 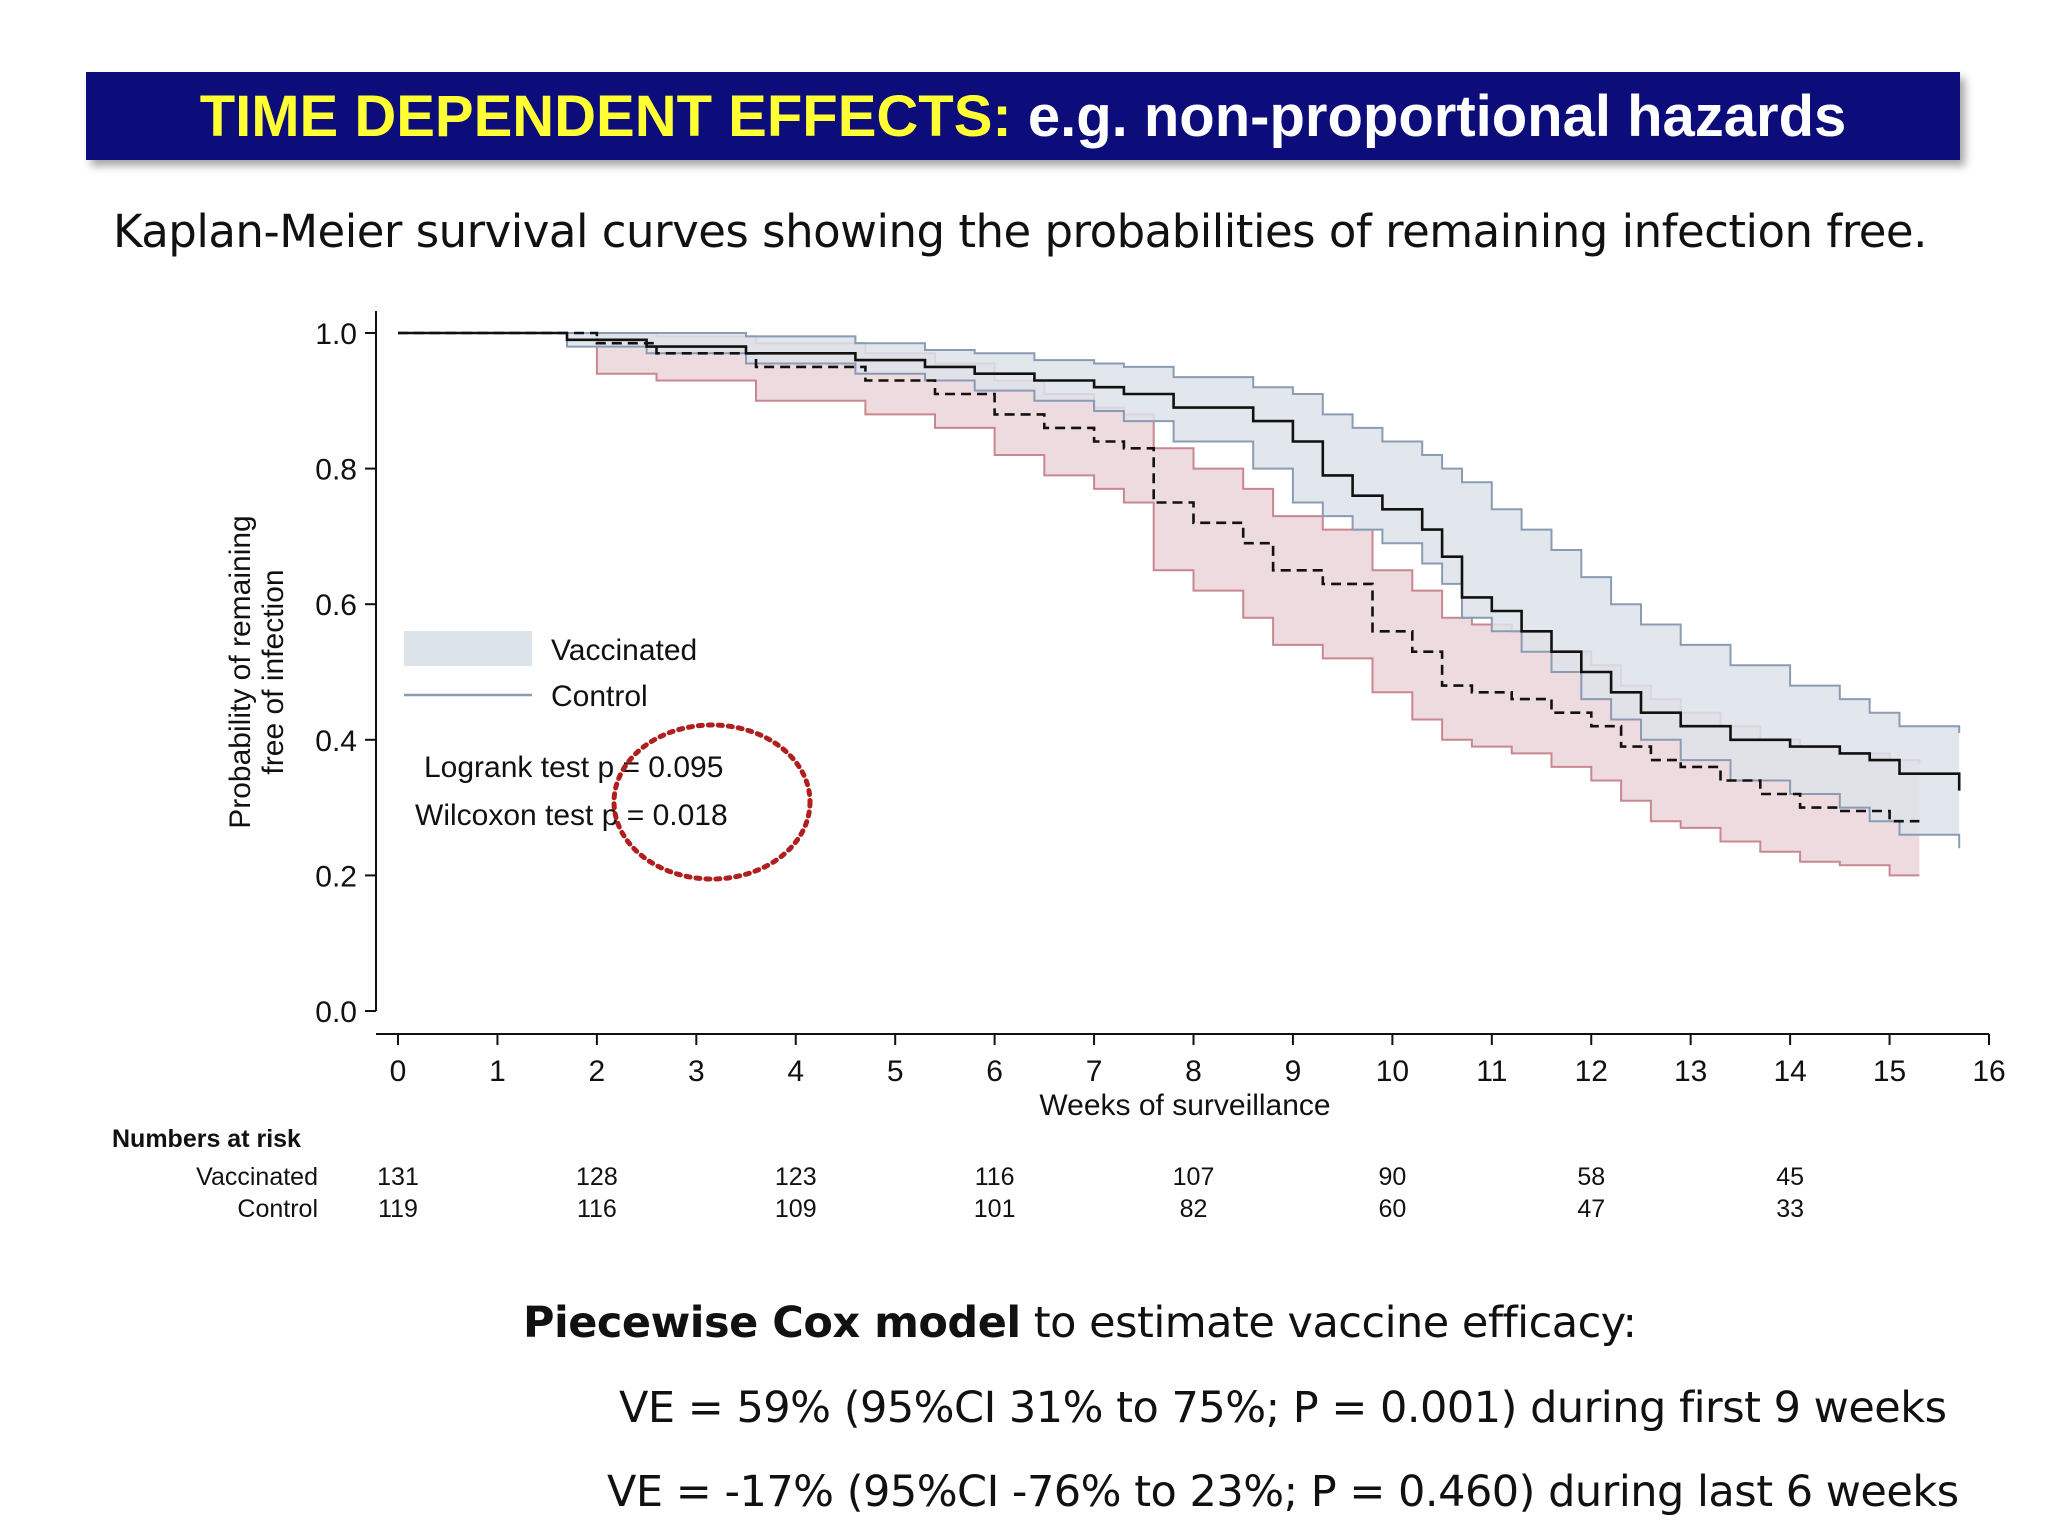 I want to click on banner-rest: e.g. non-proportional hazards, so click(x=1429, y=116).